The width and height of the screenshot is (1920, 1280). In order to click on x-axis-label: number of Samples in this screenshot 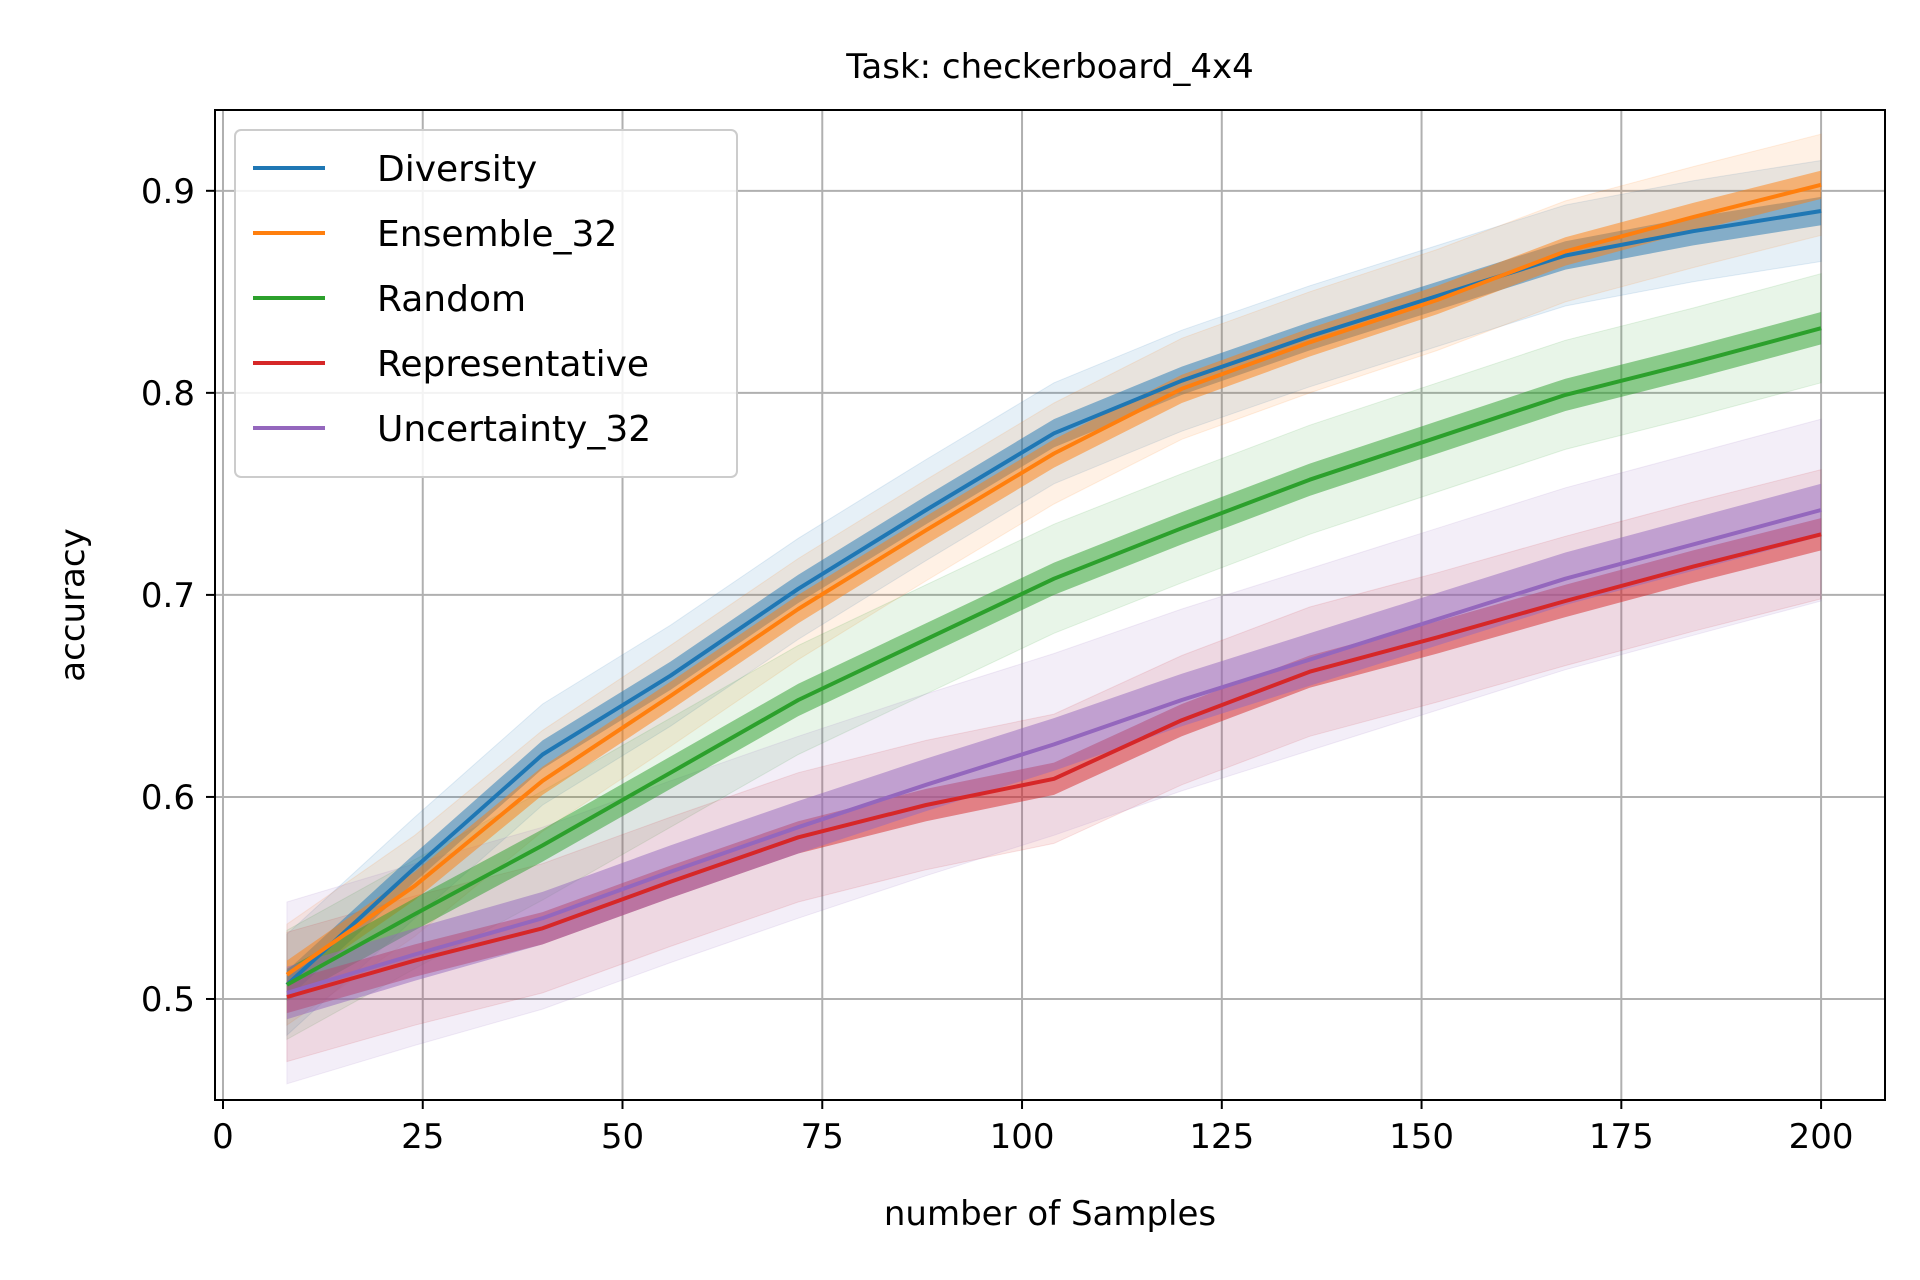, I will do `click(1050, 1214)`.